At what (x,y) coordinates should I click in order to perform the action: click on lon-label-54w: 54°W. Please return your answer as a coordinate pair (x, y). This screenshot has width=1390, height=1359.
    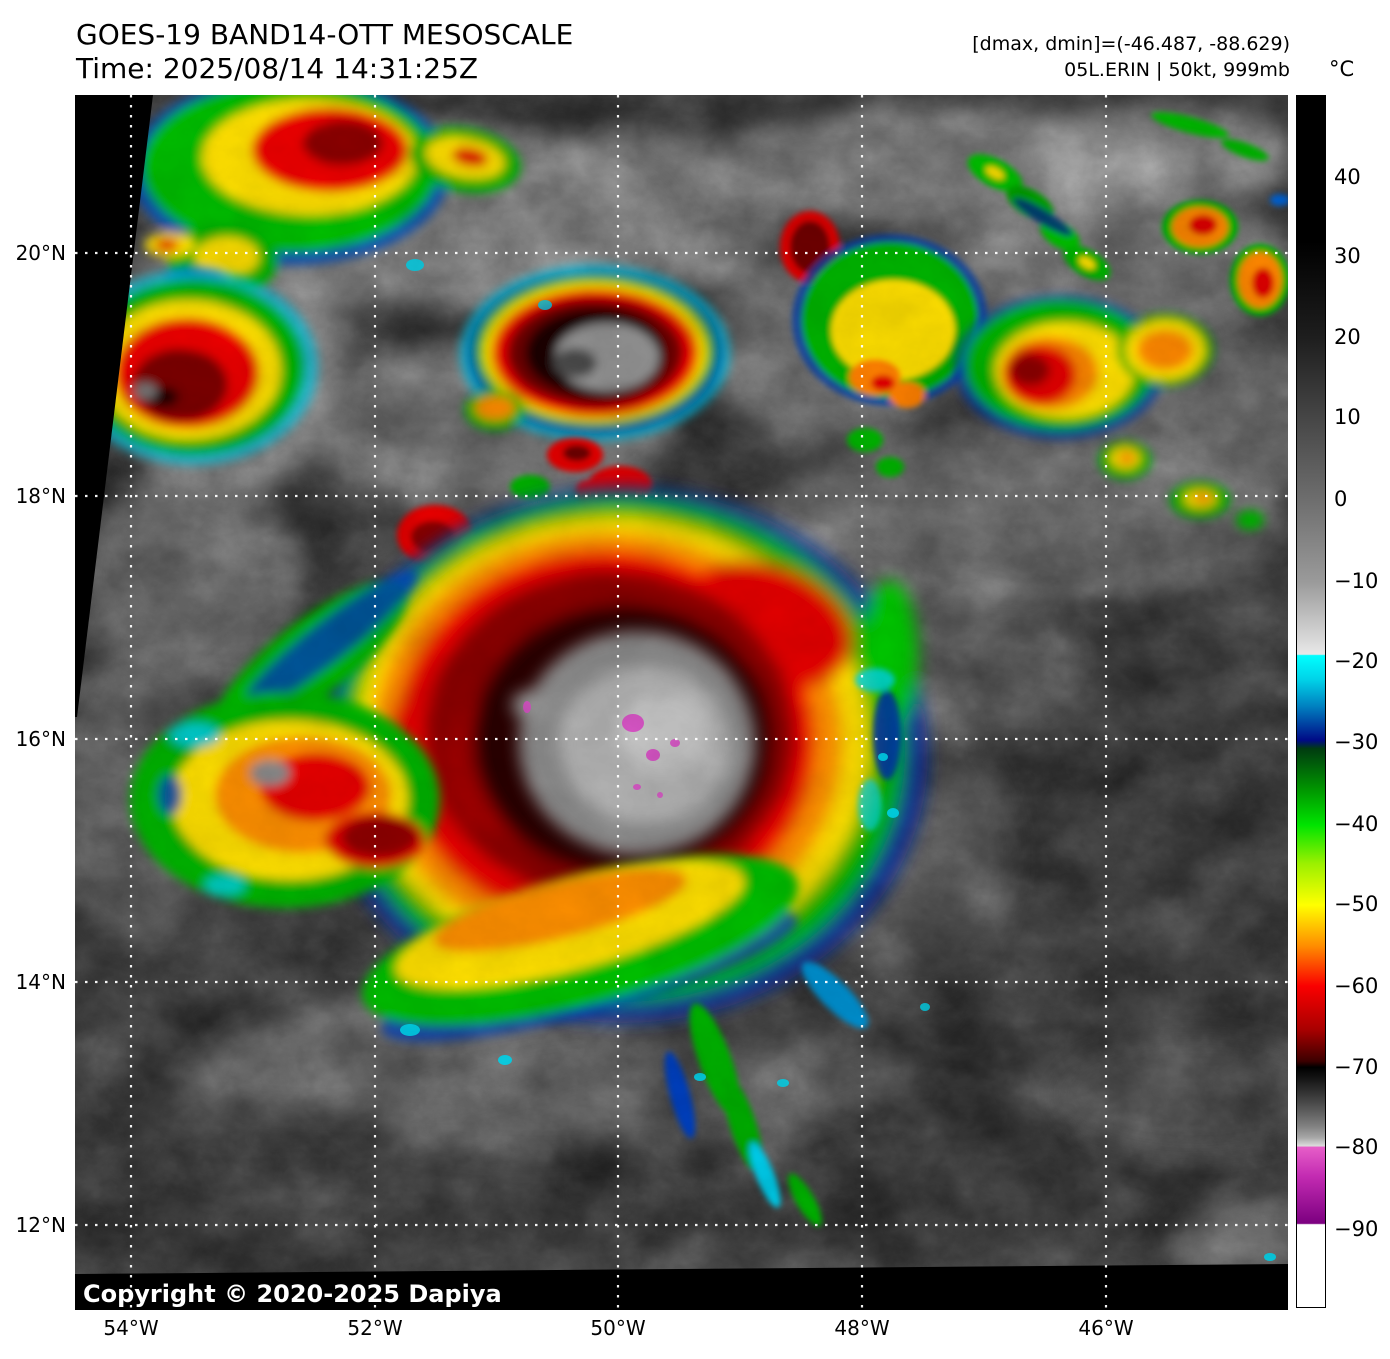
    Looking at the image, I should click on (131, 1328).